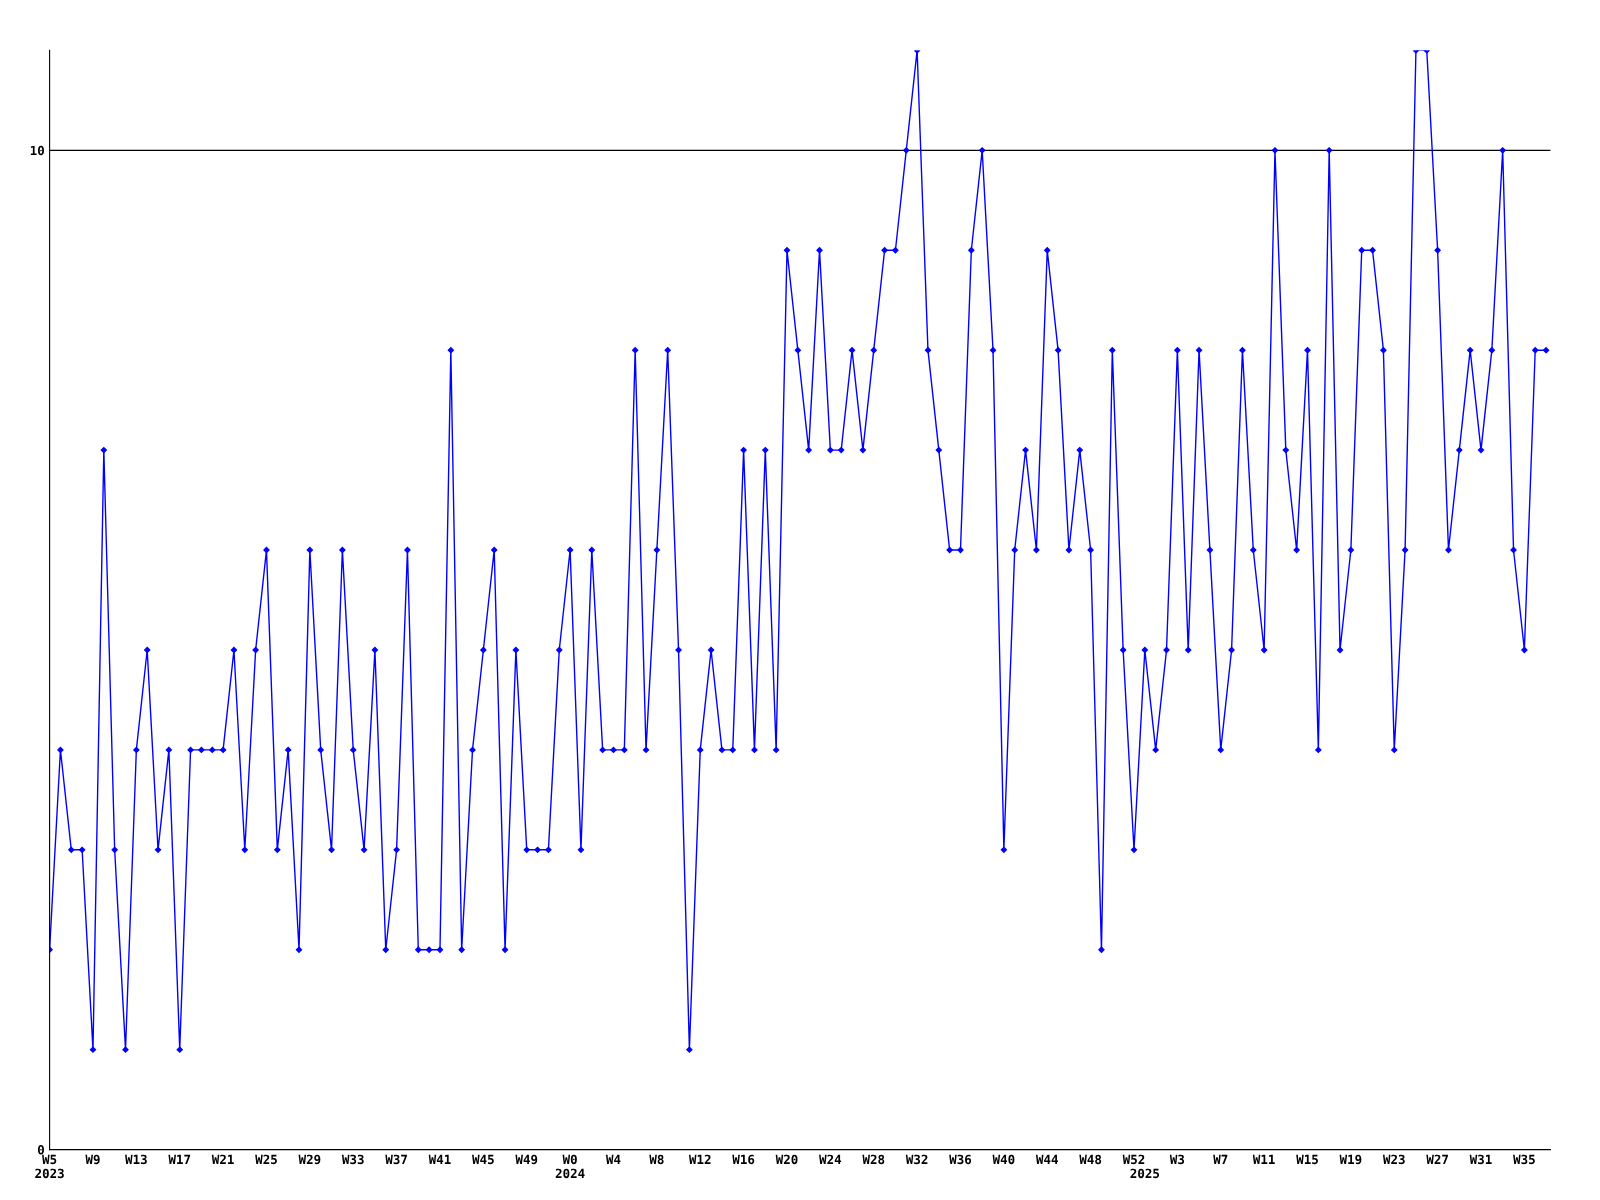  Describe the element at coordinates (570, 1166) in the screenshot. I see `x-tick-label: W0 2024` at that location.